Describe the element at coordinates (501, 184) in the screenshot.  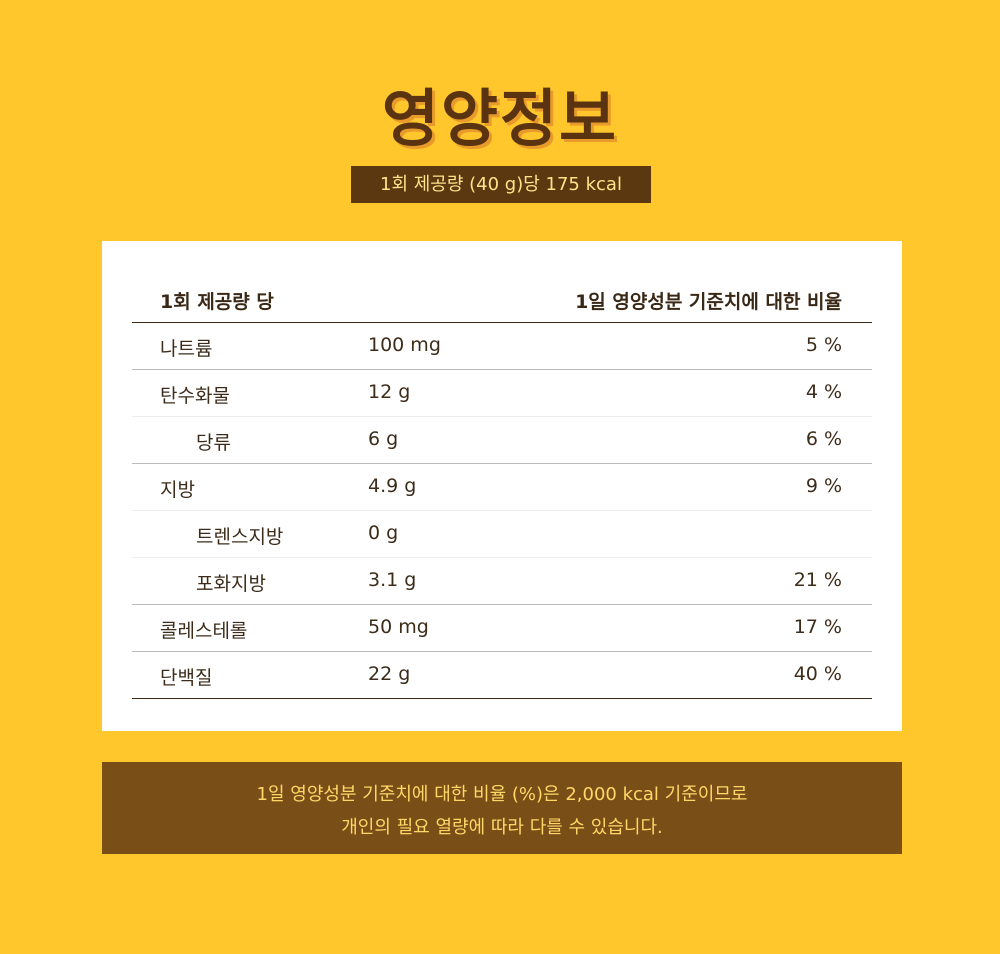
I see `serving-info-badge: 1회 제공량 (40 g)당 175 kcal` at that location.